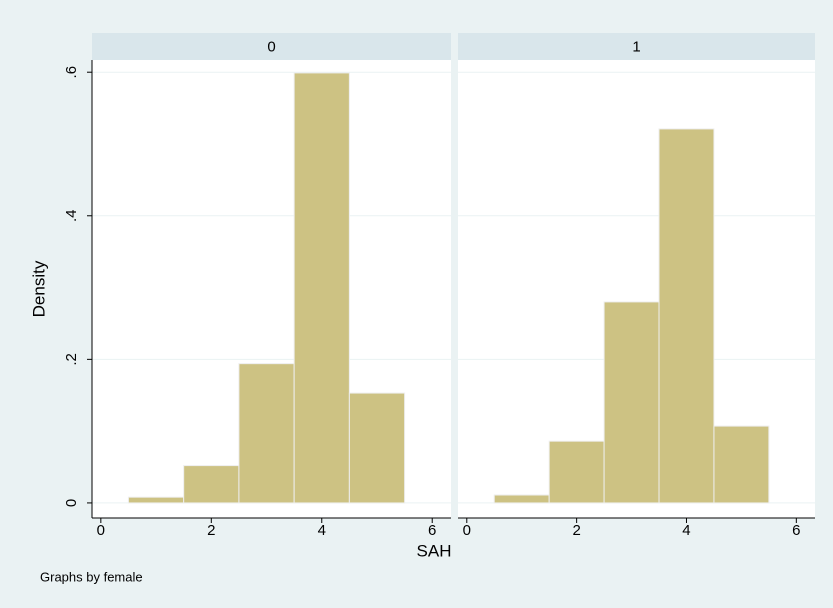 The width and height of the screenshot is (833, 608). I want to click on x-axis-label: SAH, so click(434, 550).